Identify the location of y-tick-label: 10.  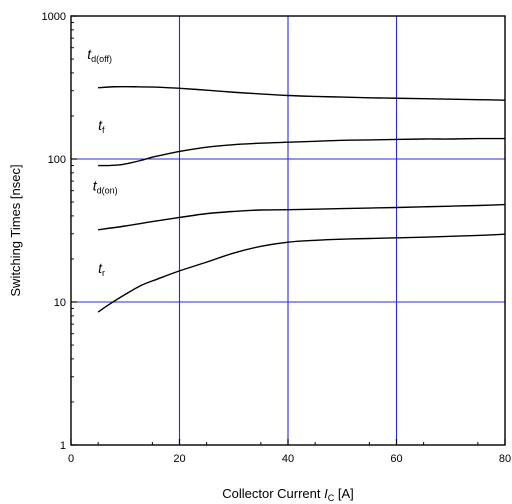
(60, 303).